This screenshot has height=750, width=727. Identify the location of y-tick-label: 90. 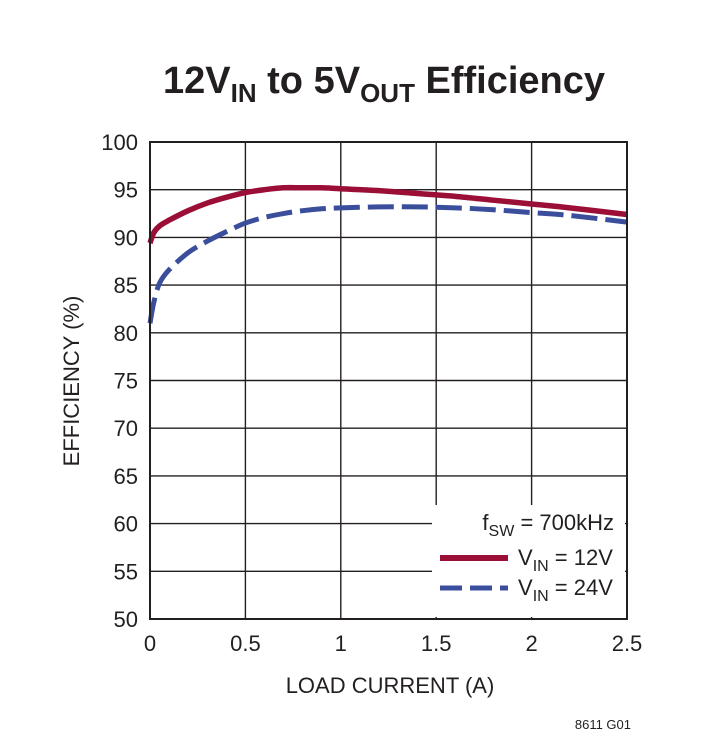
(126, 237).